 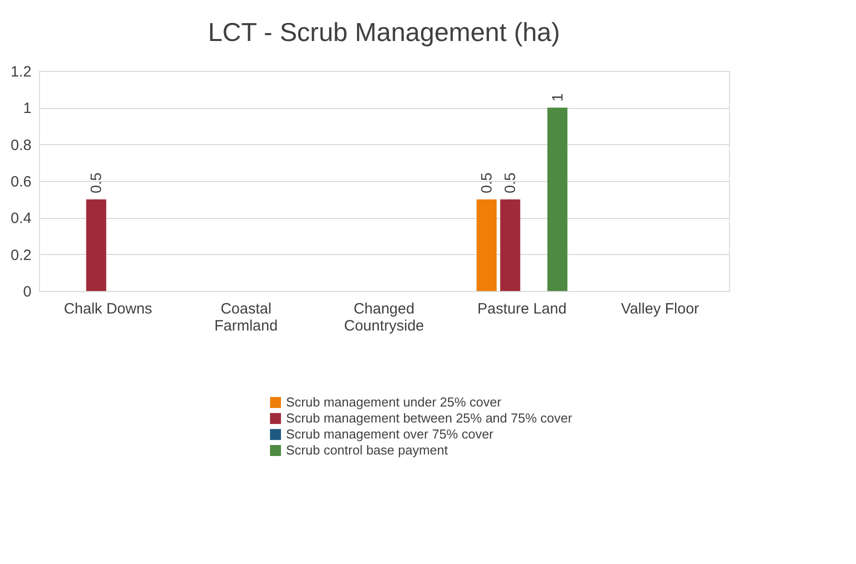 I want to click on x-tick-label: Pasture Land, so click(x=522, y=309).